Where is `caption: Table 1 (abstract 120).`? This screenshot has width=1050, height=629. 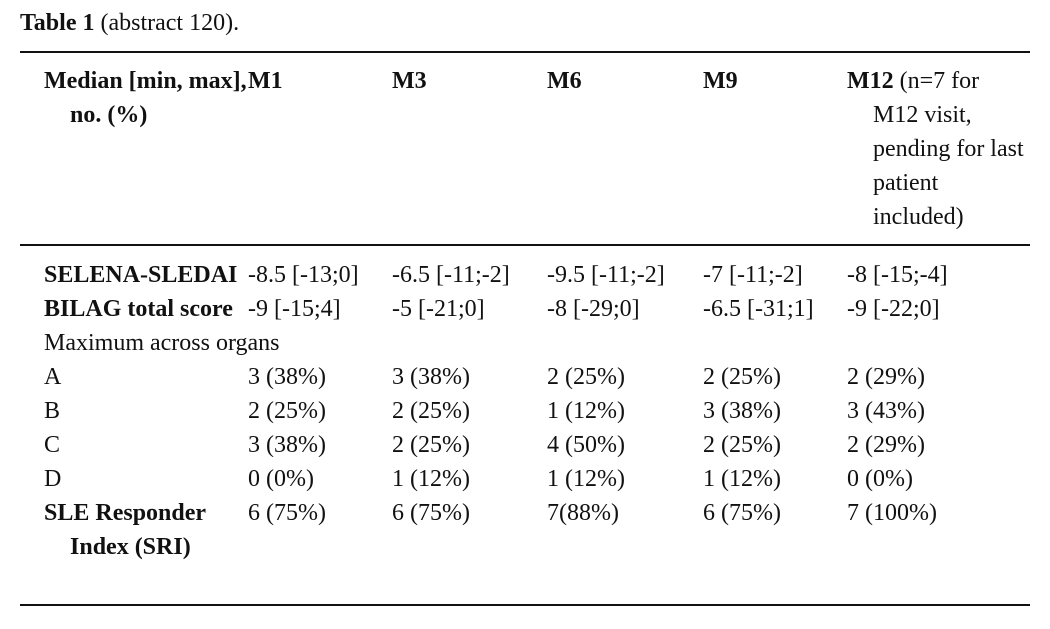
caption: Table 1 (abstract 120). is located at coordinates (129, 23).